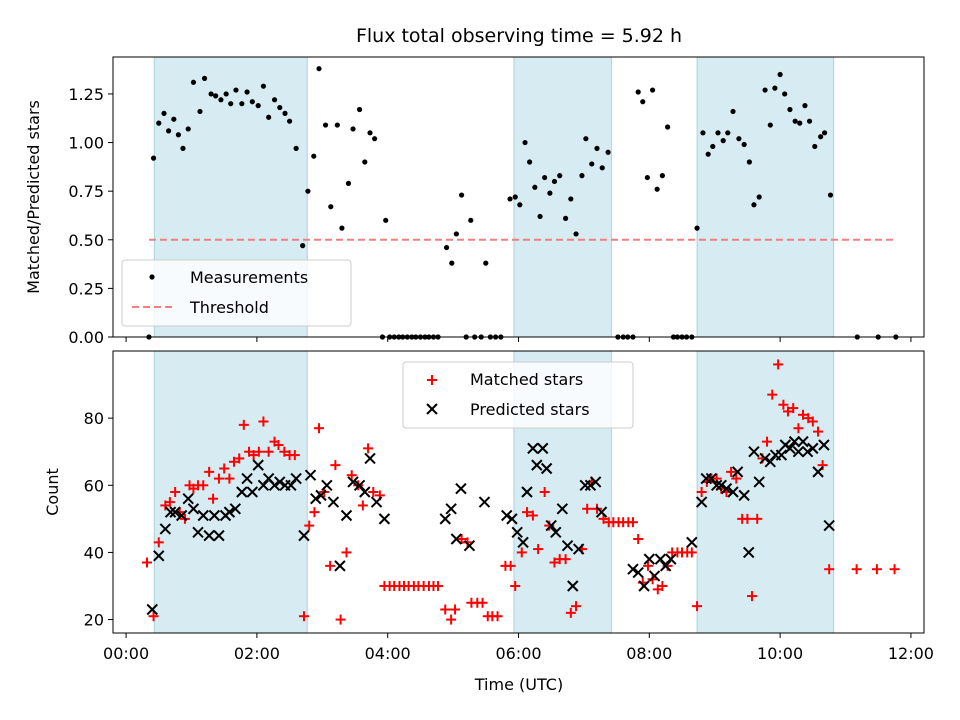 This screenshot has width=960, height=720. What do you see at coordinates (86, 94) in the screenshot?
I see `top-y-tick-label-5: 1.25` at bounding box center [86, 94].